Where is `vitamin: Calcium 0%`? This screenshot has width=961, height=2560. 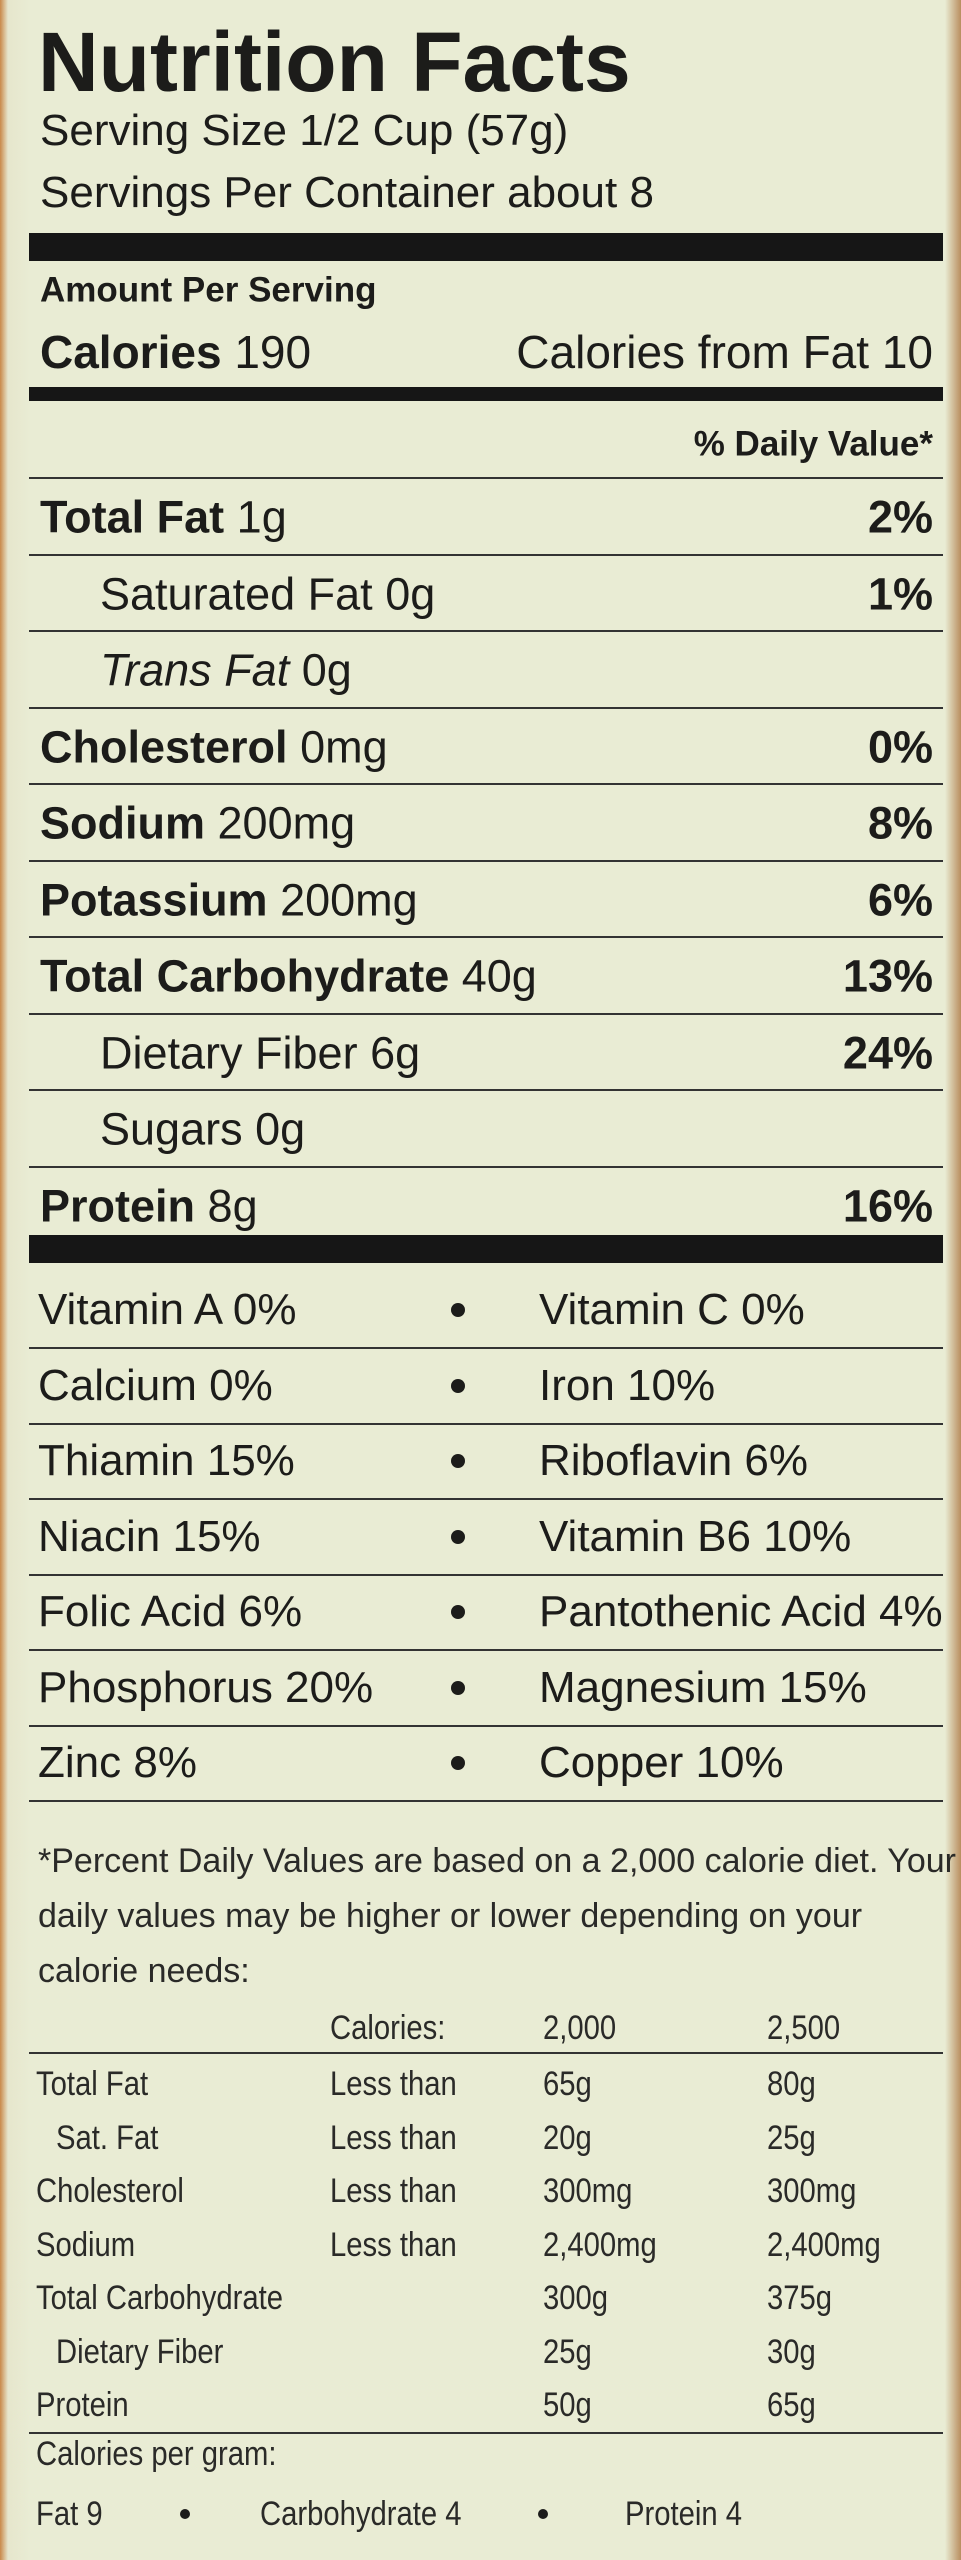
vitamin: Calcium 0% is located at coordinates (155, 1385).